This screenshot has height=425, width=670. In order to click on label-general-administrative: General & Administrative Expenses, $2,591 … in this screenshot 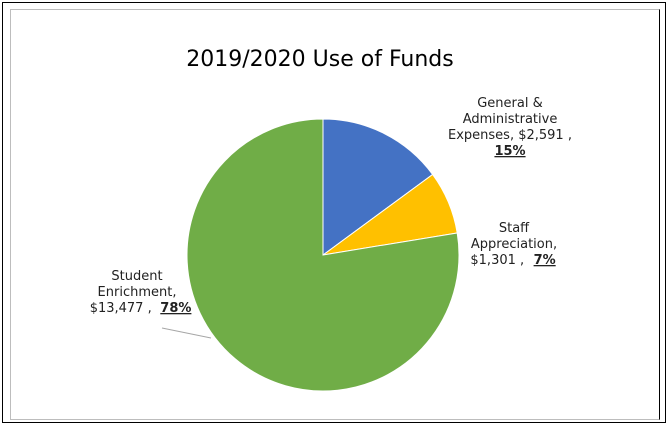, I will do `click(510, 119)`.